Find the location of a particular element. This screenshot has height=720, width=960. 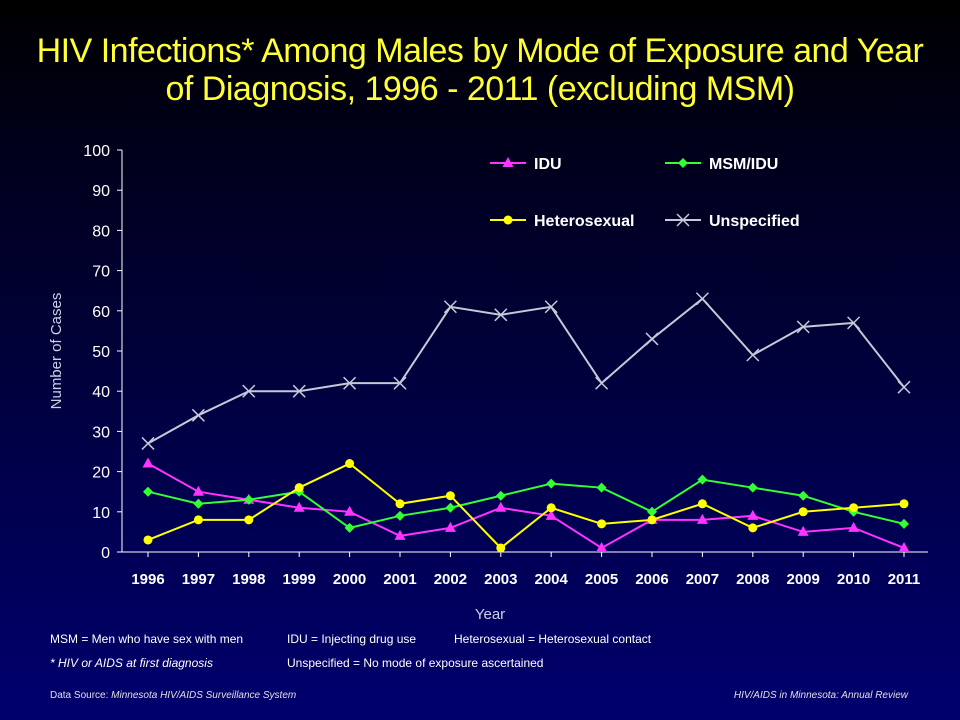

note-msm: MSM = Men who have sex with men is located at coordinates (147, 639).